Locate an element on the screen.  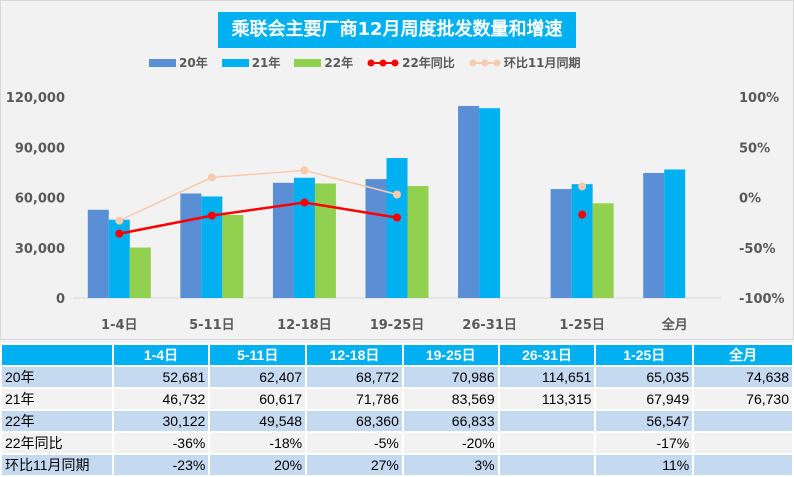
table-cell: 11% is located at coordinates (644, 465).